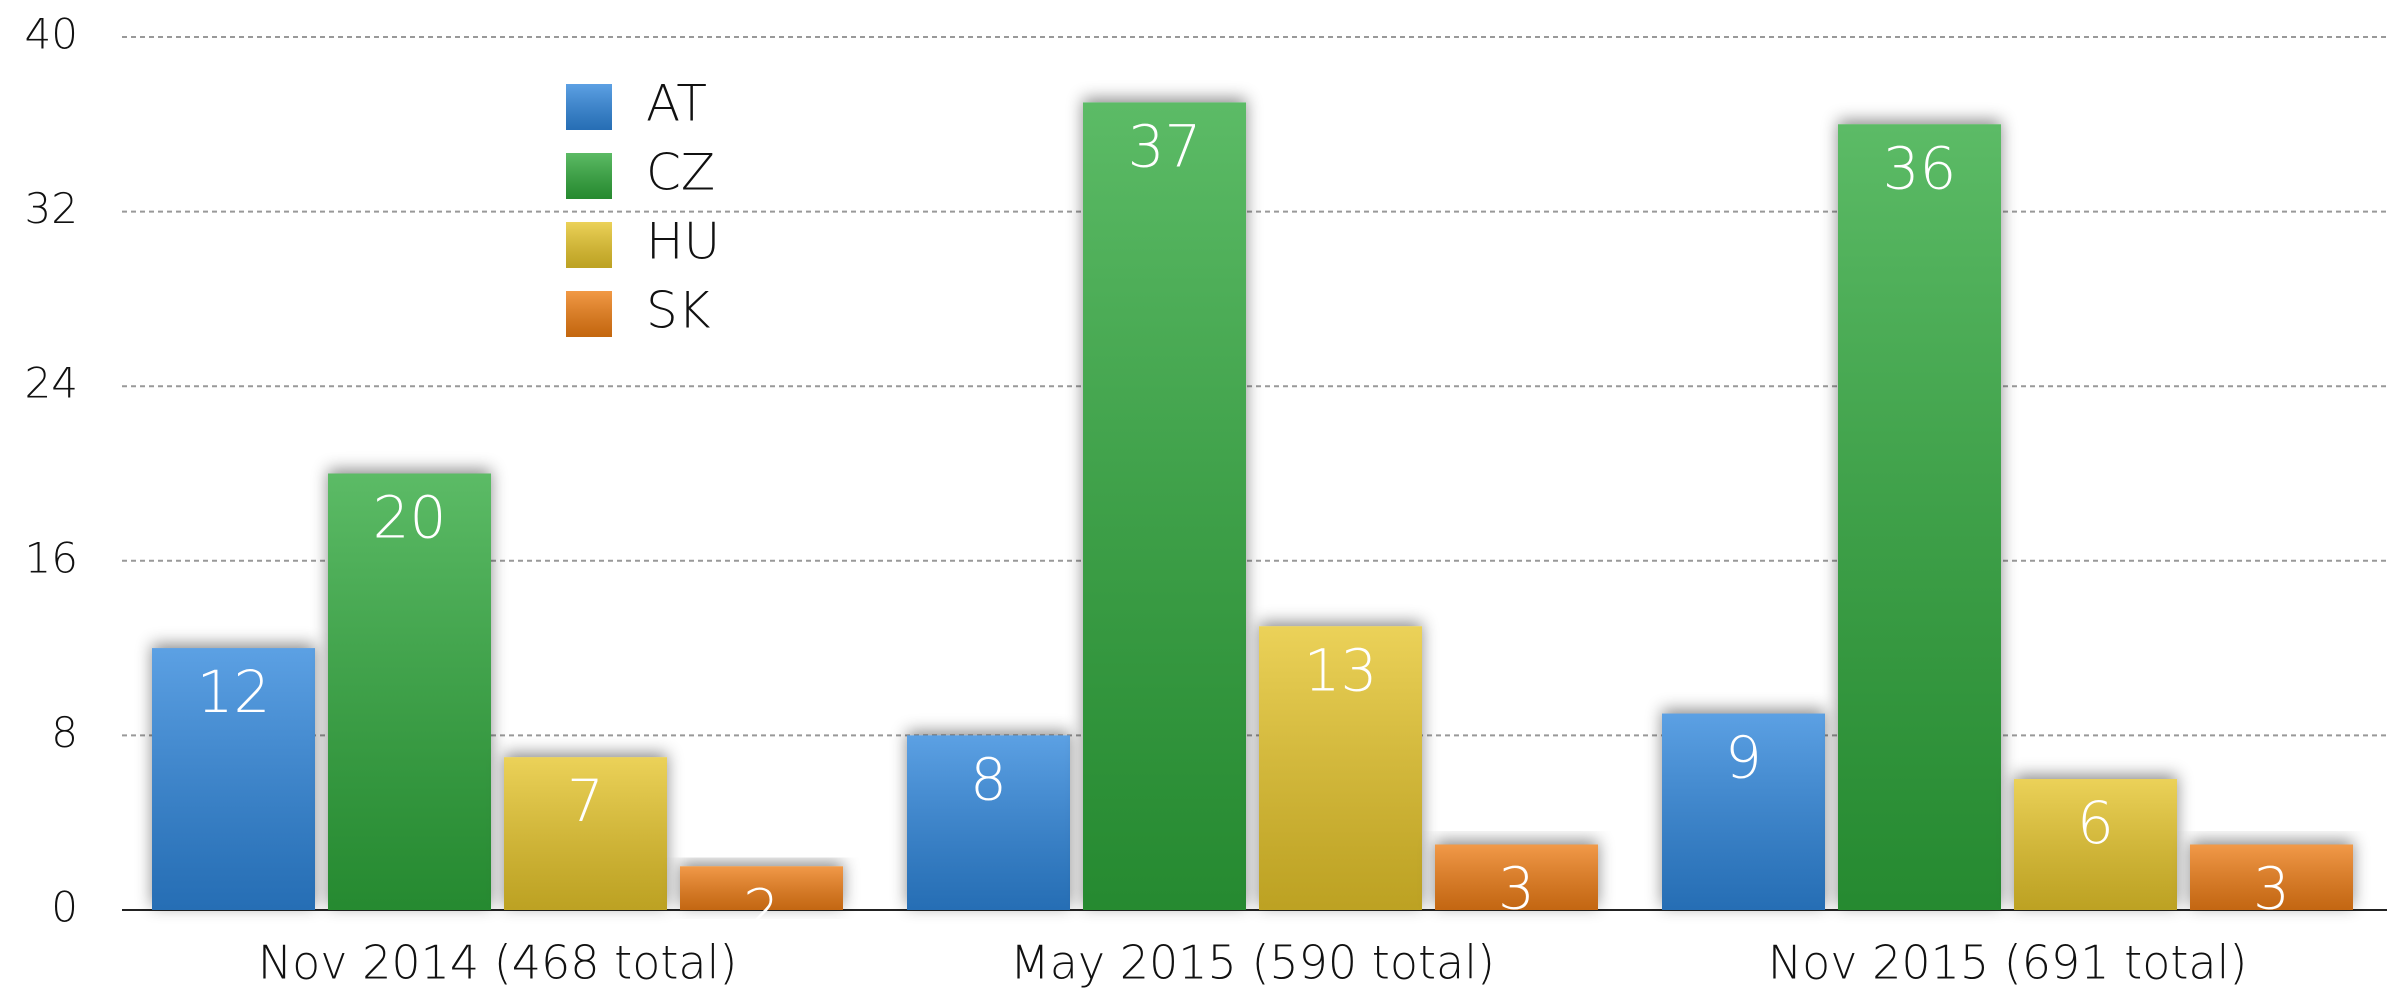  I want to click on value-label: 8, so click(988, 779).